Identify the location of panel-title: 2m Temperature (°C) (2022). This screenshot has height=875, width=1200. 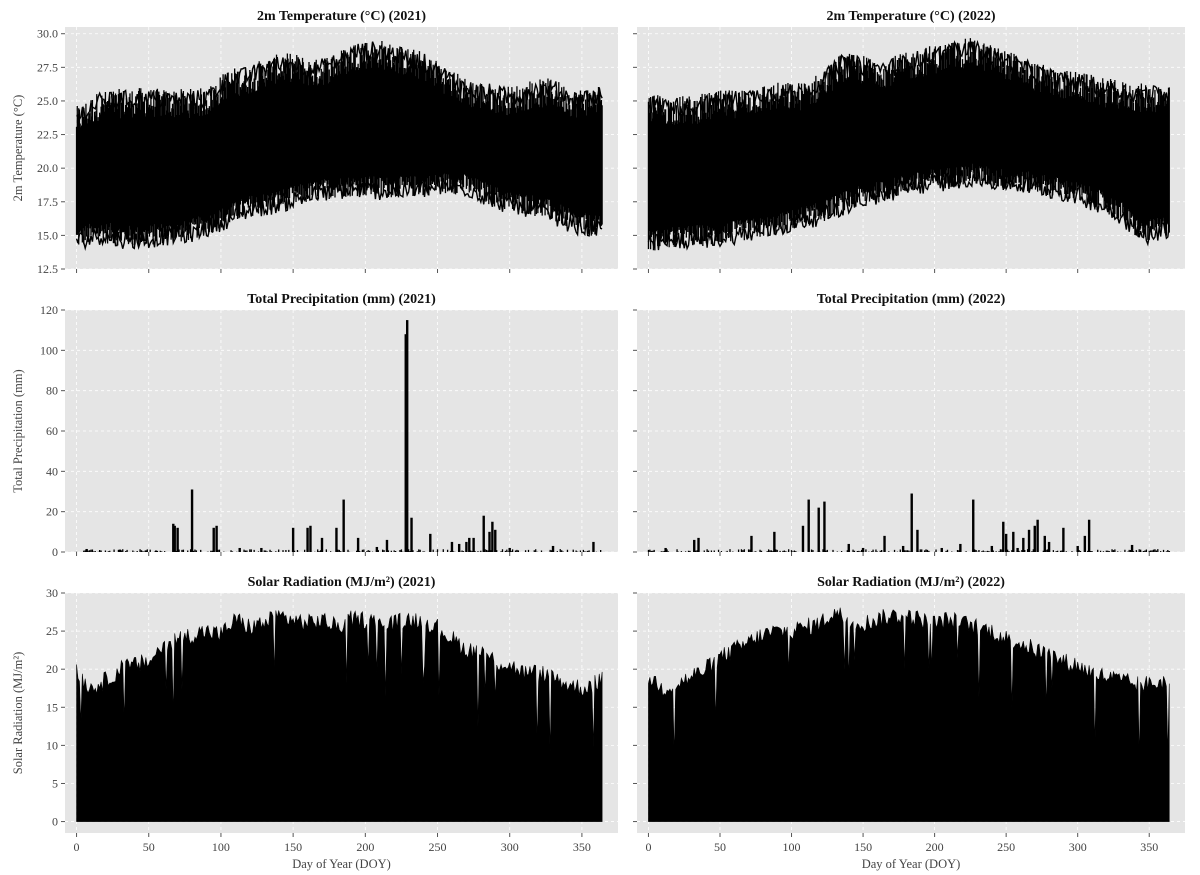
(910, 16).